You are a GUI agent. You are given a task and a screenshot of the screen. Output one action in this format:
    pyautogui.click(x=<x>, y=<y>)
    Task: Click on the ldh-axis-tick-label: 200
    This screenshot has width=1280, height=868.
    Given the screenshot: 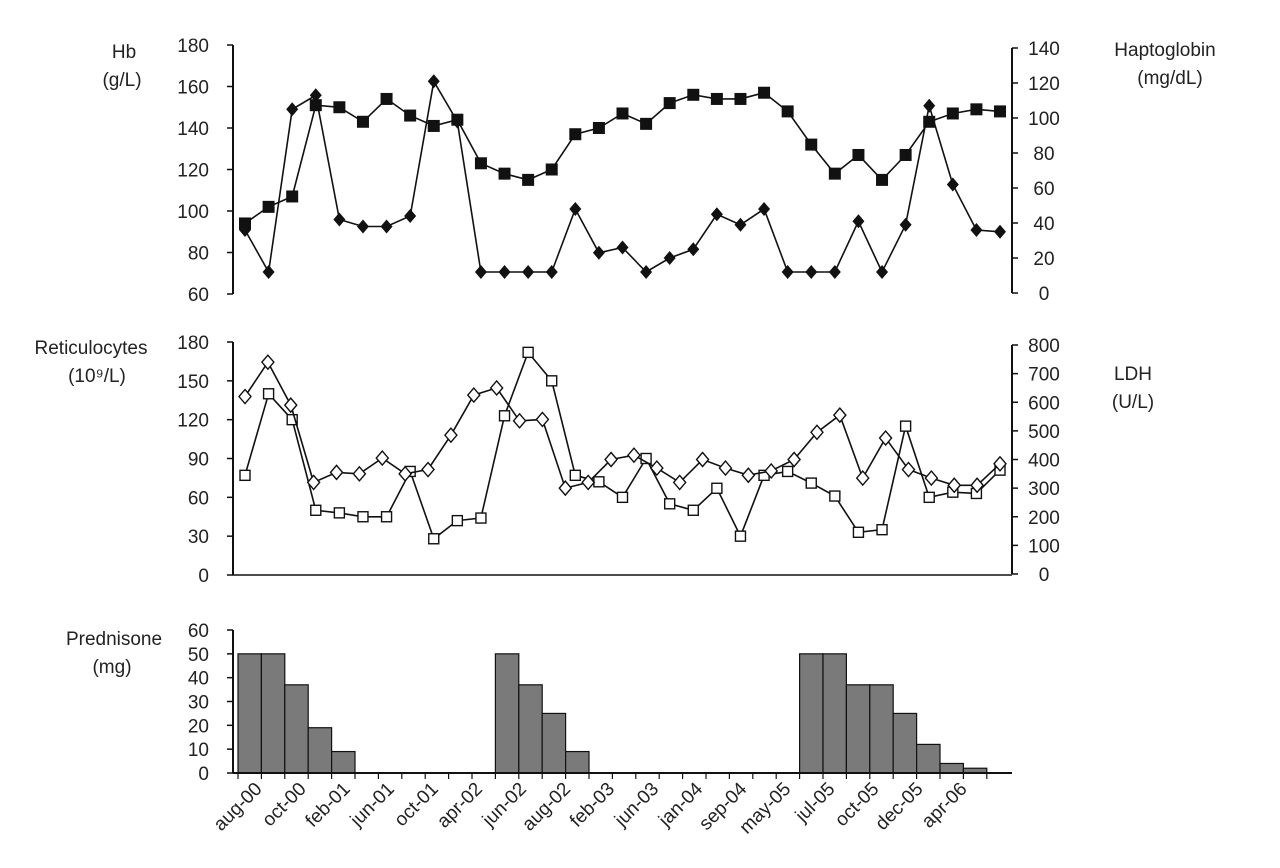 What is the action you would take?
    pyautogui.click(x=1044, y=518)
    